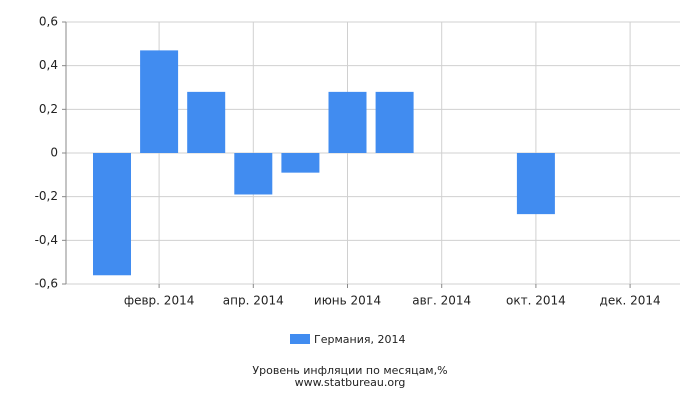 The height and width of the screenshot is (400, 700). Describe the element at coordinates (48, 65) in the screenshot. I see `y-tick-label: 0,4` at that location.